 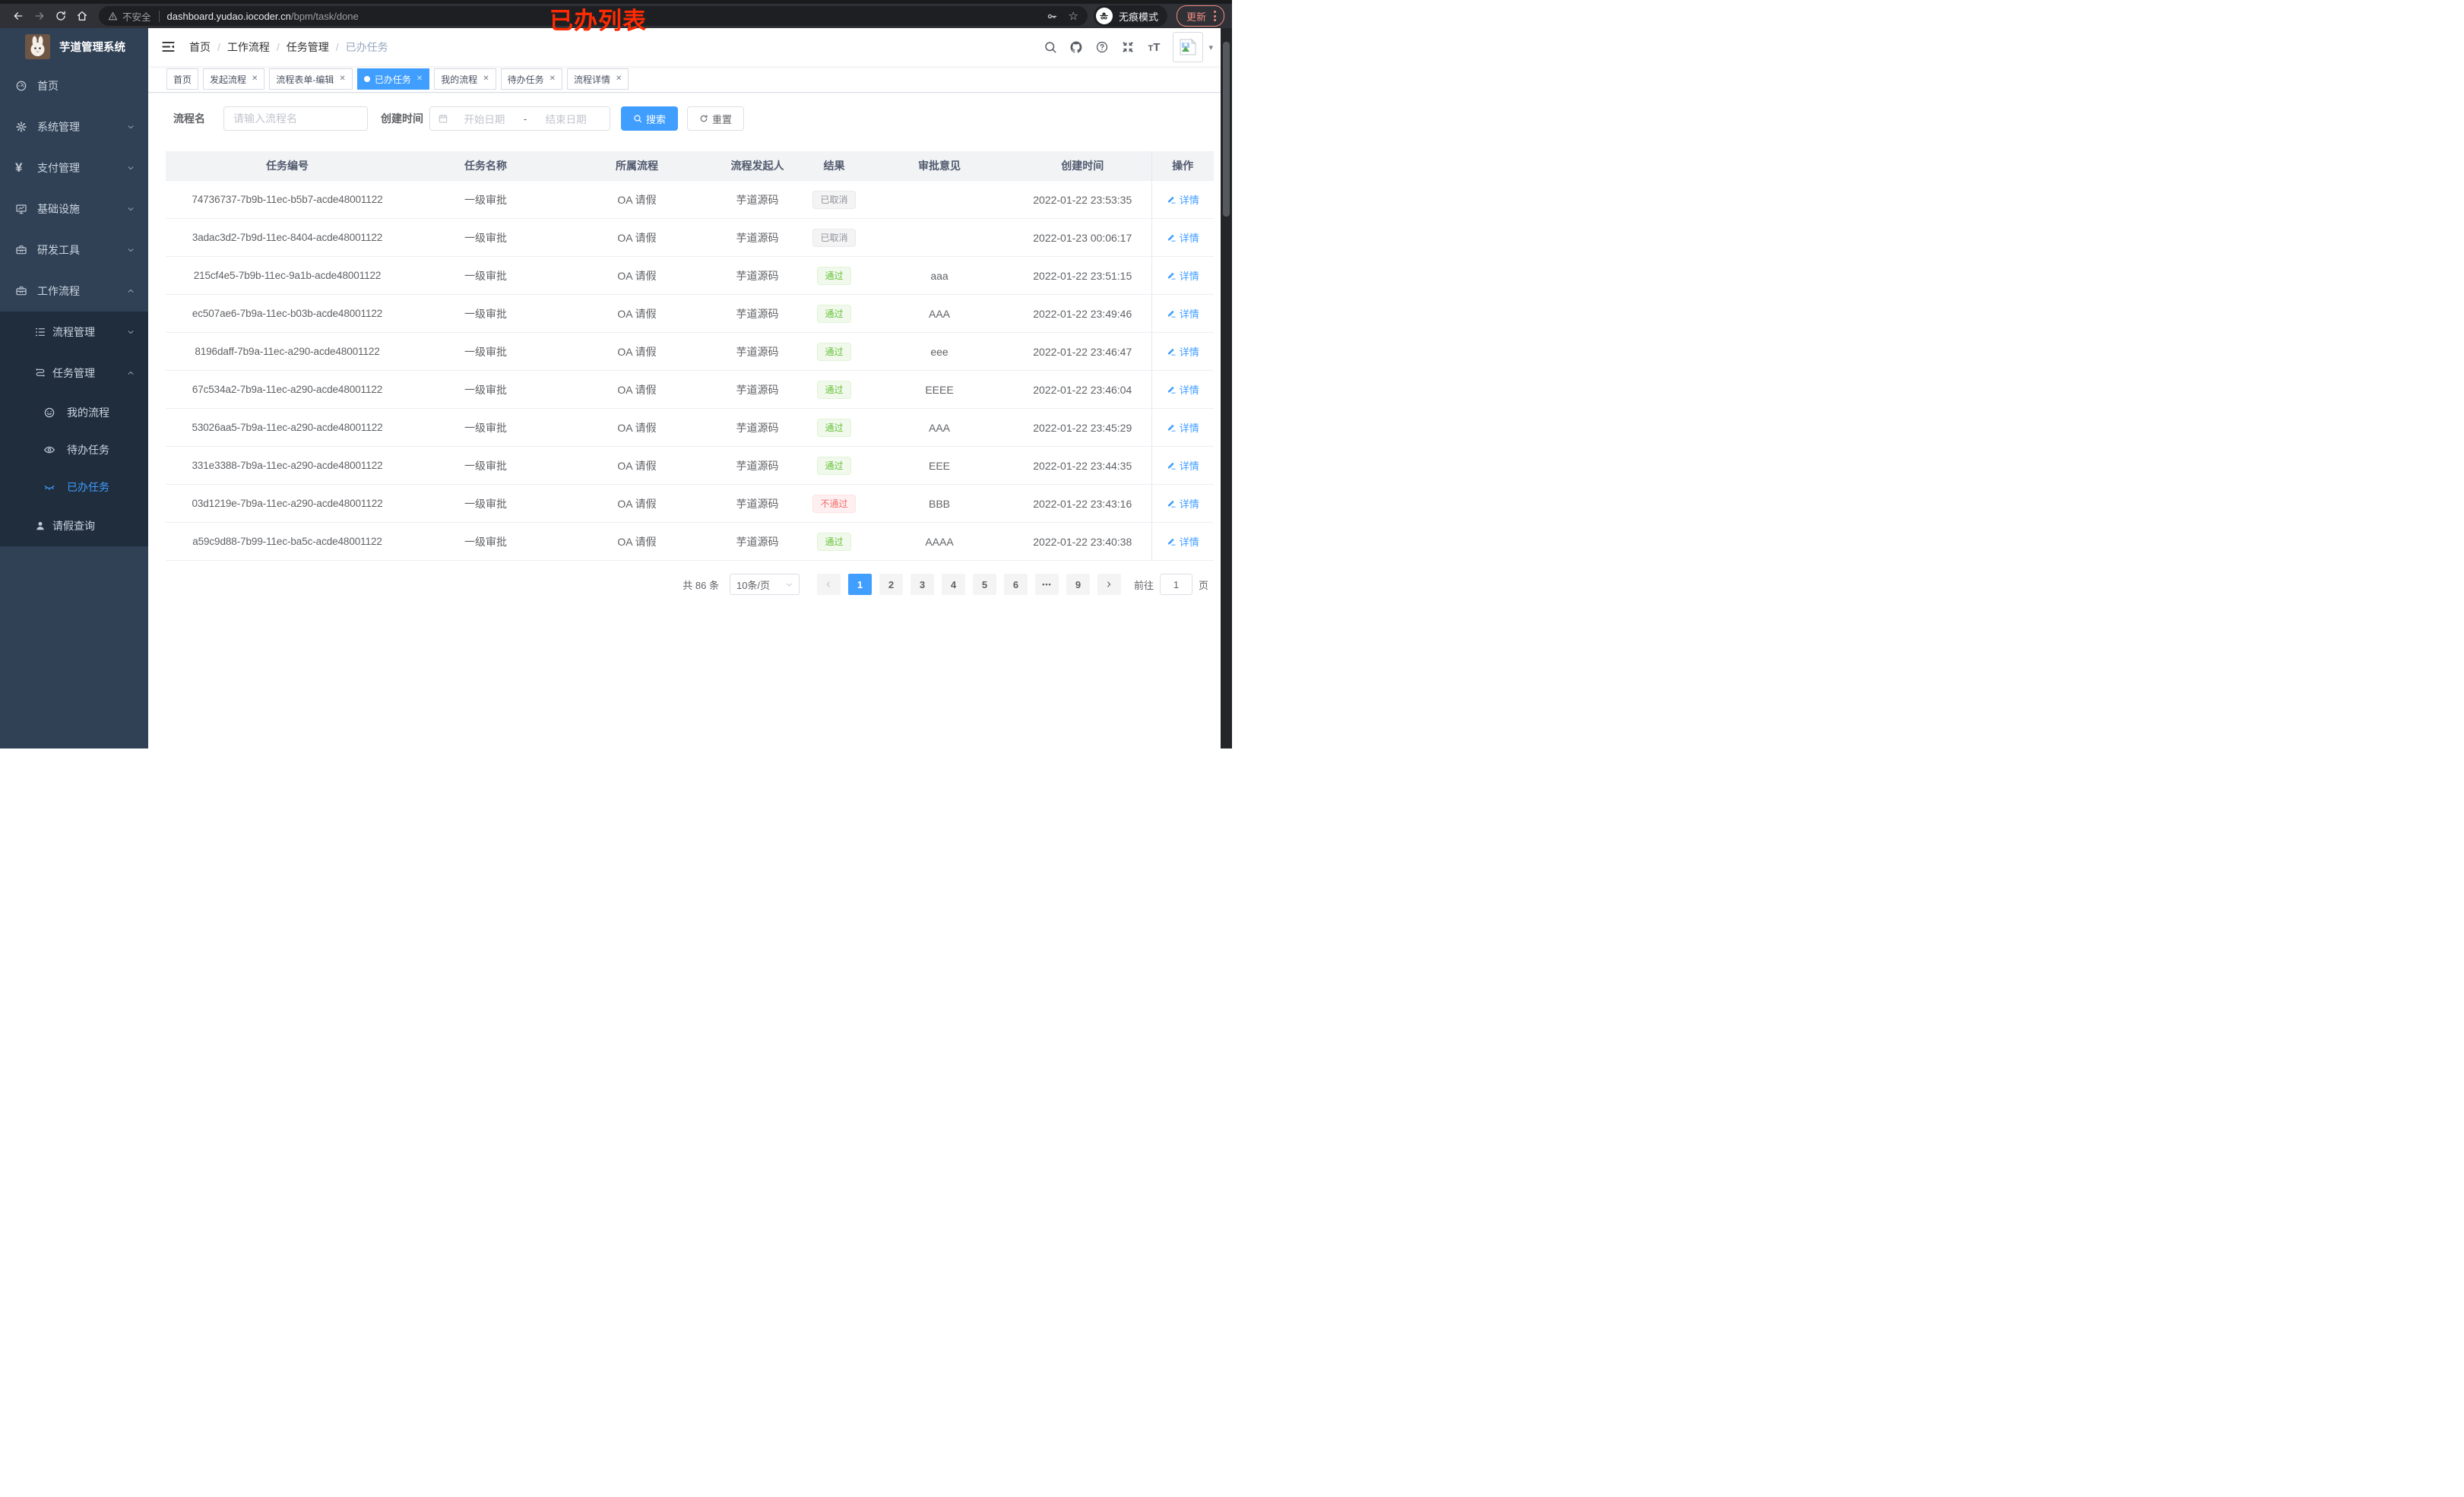 I want to click on search-button: 搜索, so click(x=650, y=118).